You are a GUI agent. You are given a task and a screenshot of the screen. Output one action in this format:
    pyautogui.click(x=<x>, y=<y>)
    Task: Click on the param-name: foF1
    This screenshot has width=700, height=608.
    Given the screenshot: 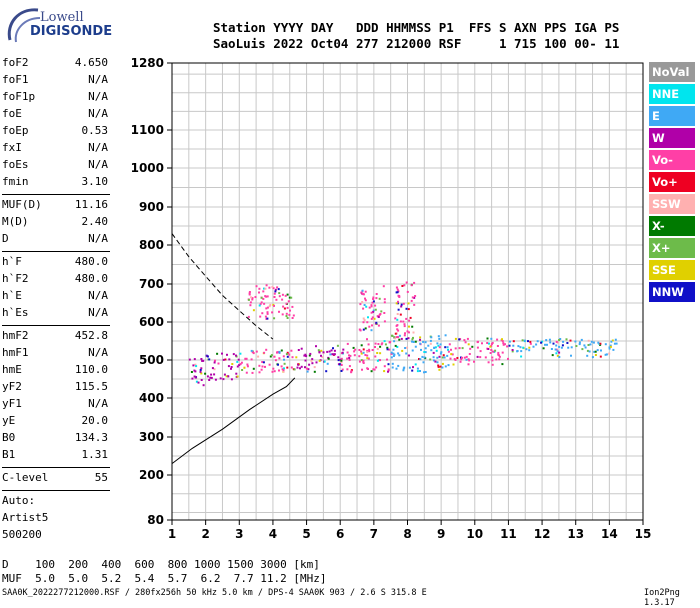 What is the action you would take?
    pyautogui.click(x=15, y=79)
    